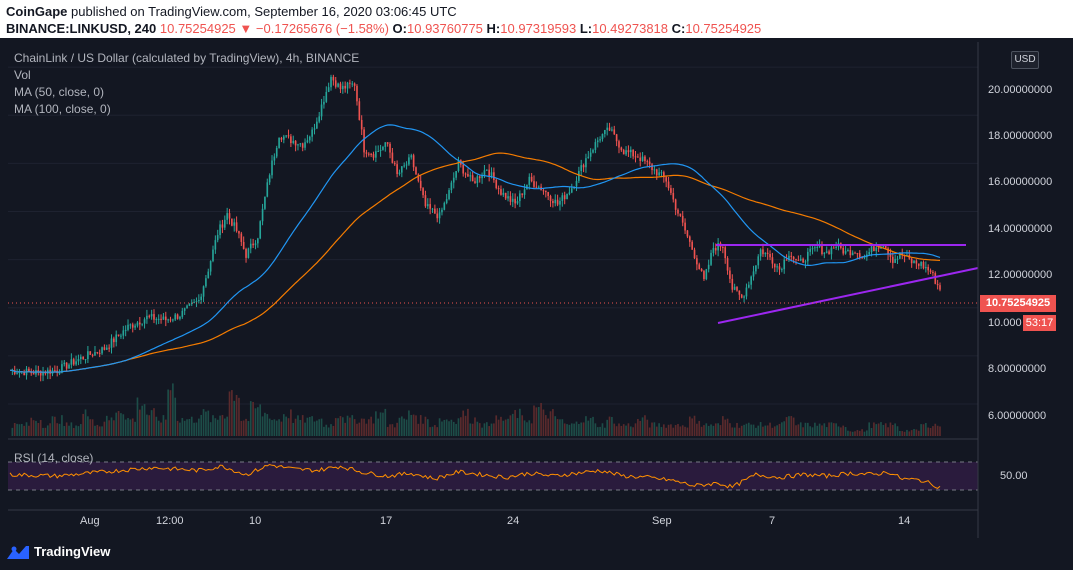  I want to click on price-tick: 18.00000000, so click(1020, 136).